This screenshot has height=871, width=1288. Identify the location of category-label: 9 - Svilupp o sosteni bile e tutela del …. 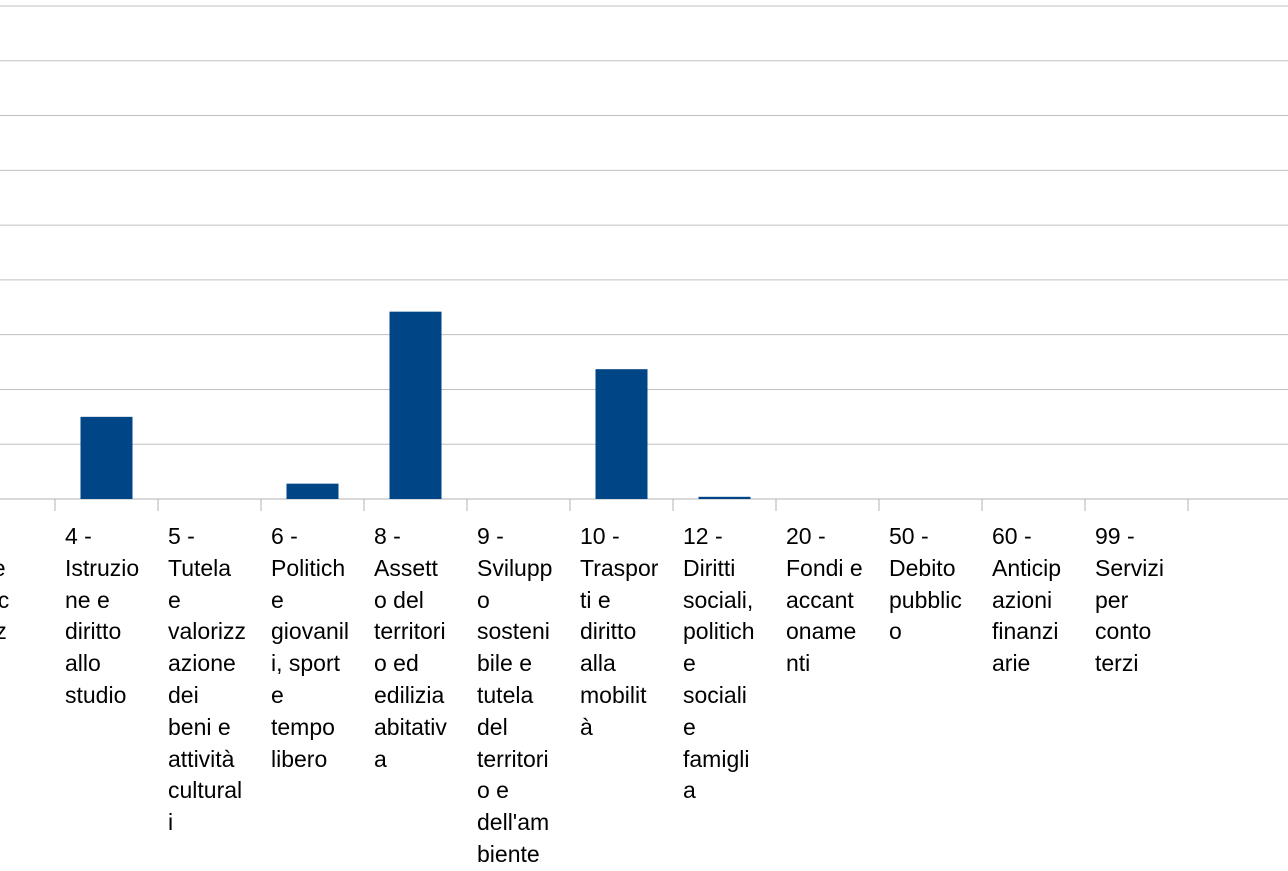
(515, 695).